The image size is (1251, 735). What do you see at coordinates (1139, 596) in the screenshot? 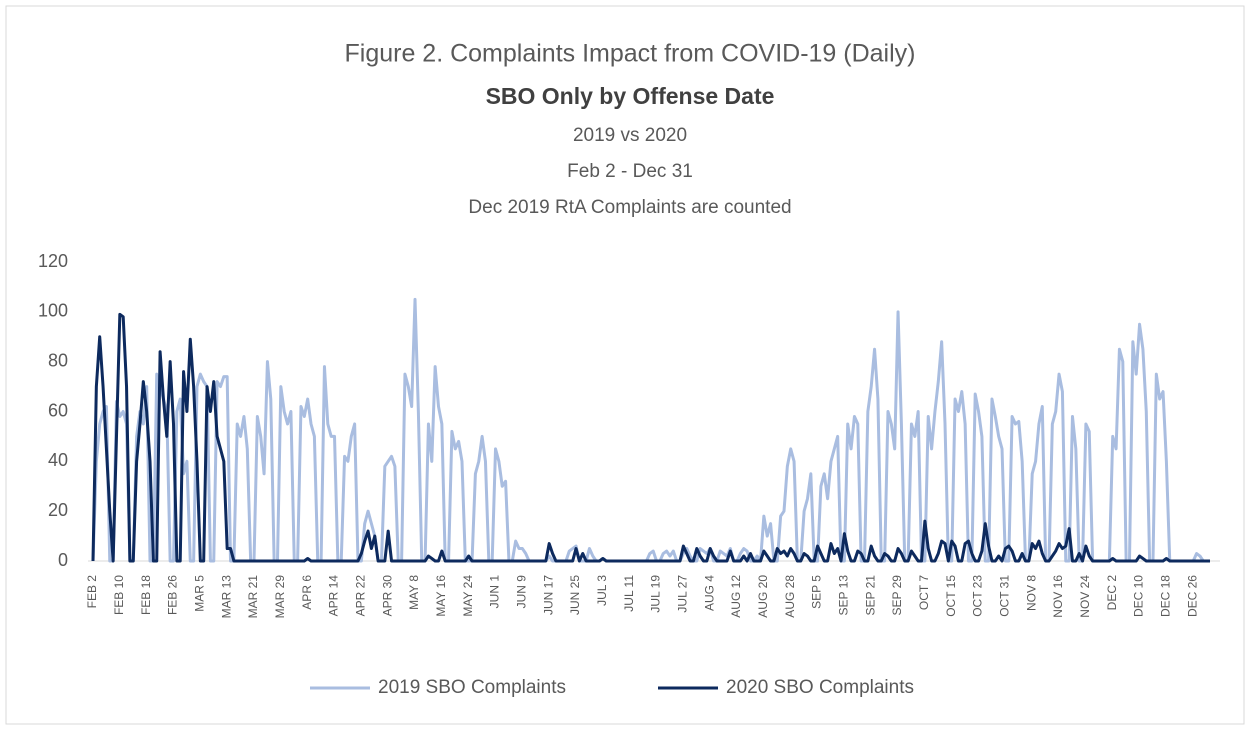
I see `x-tick-label: DEC 10` at bounding box center [1139, 596].